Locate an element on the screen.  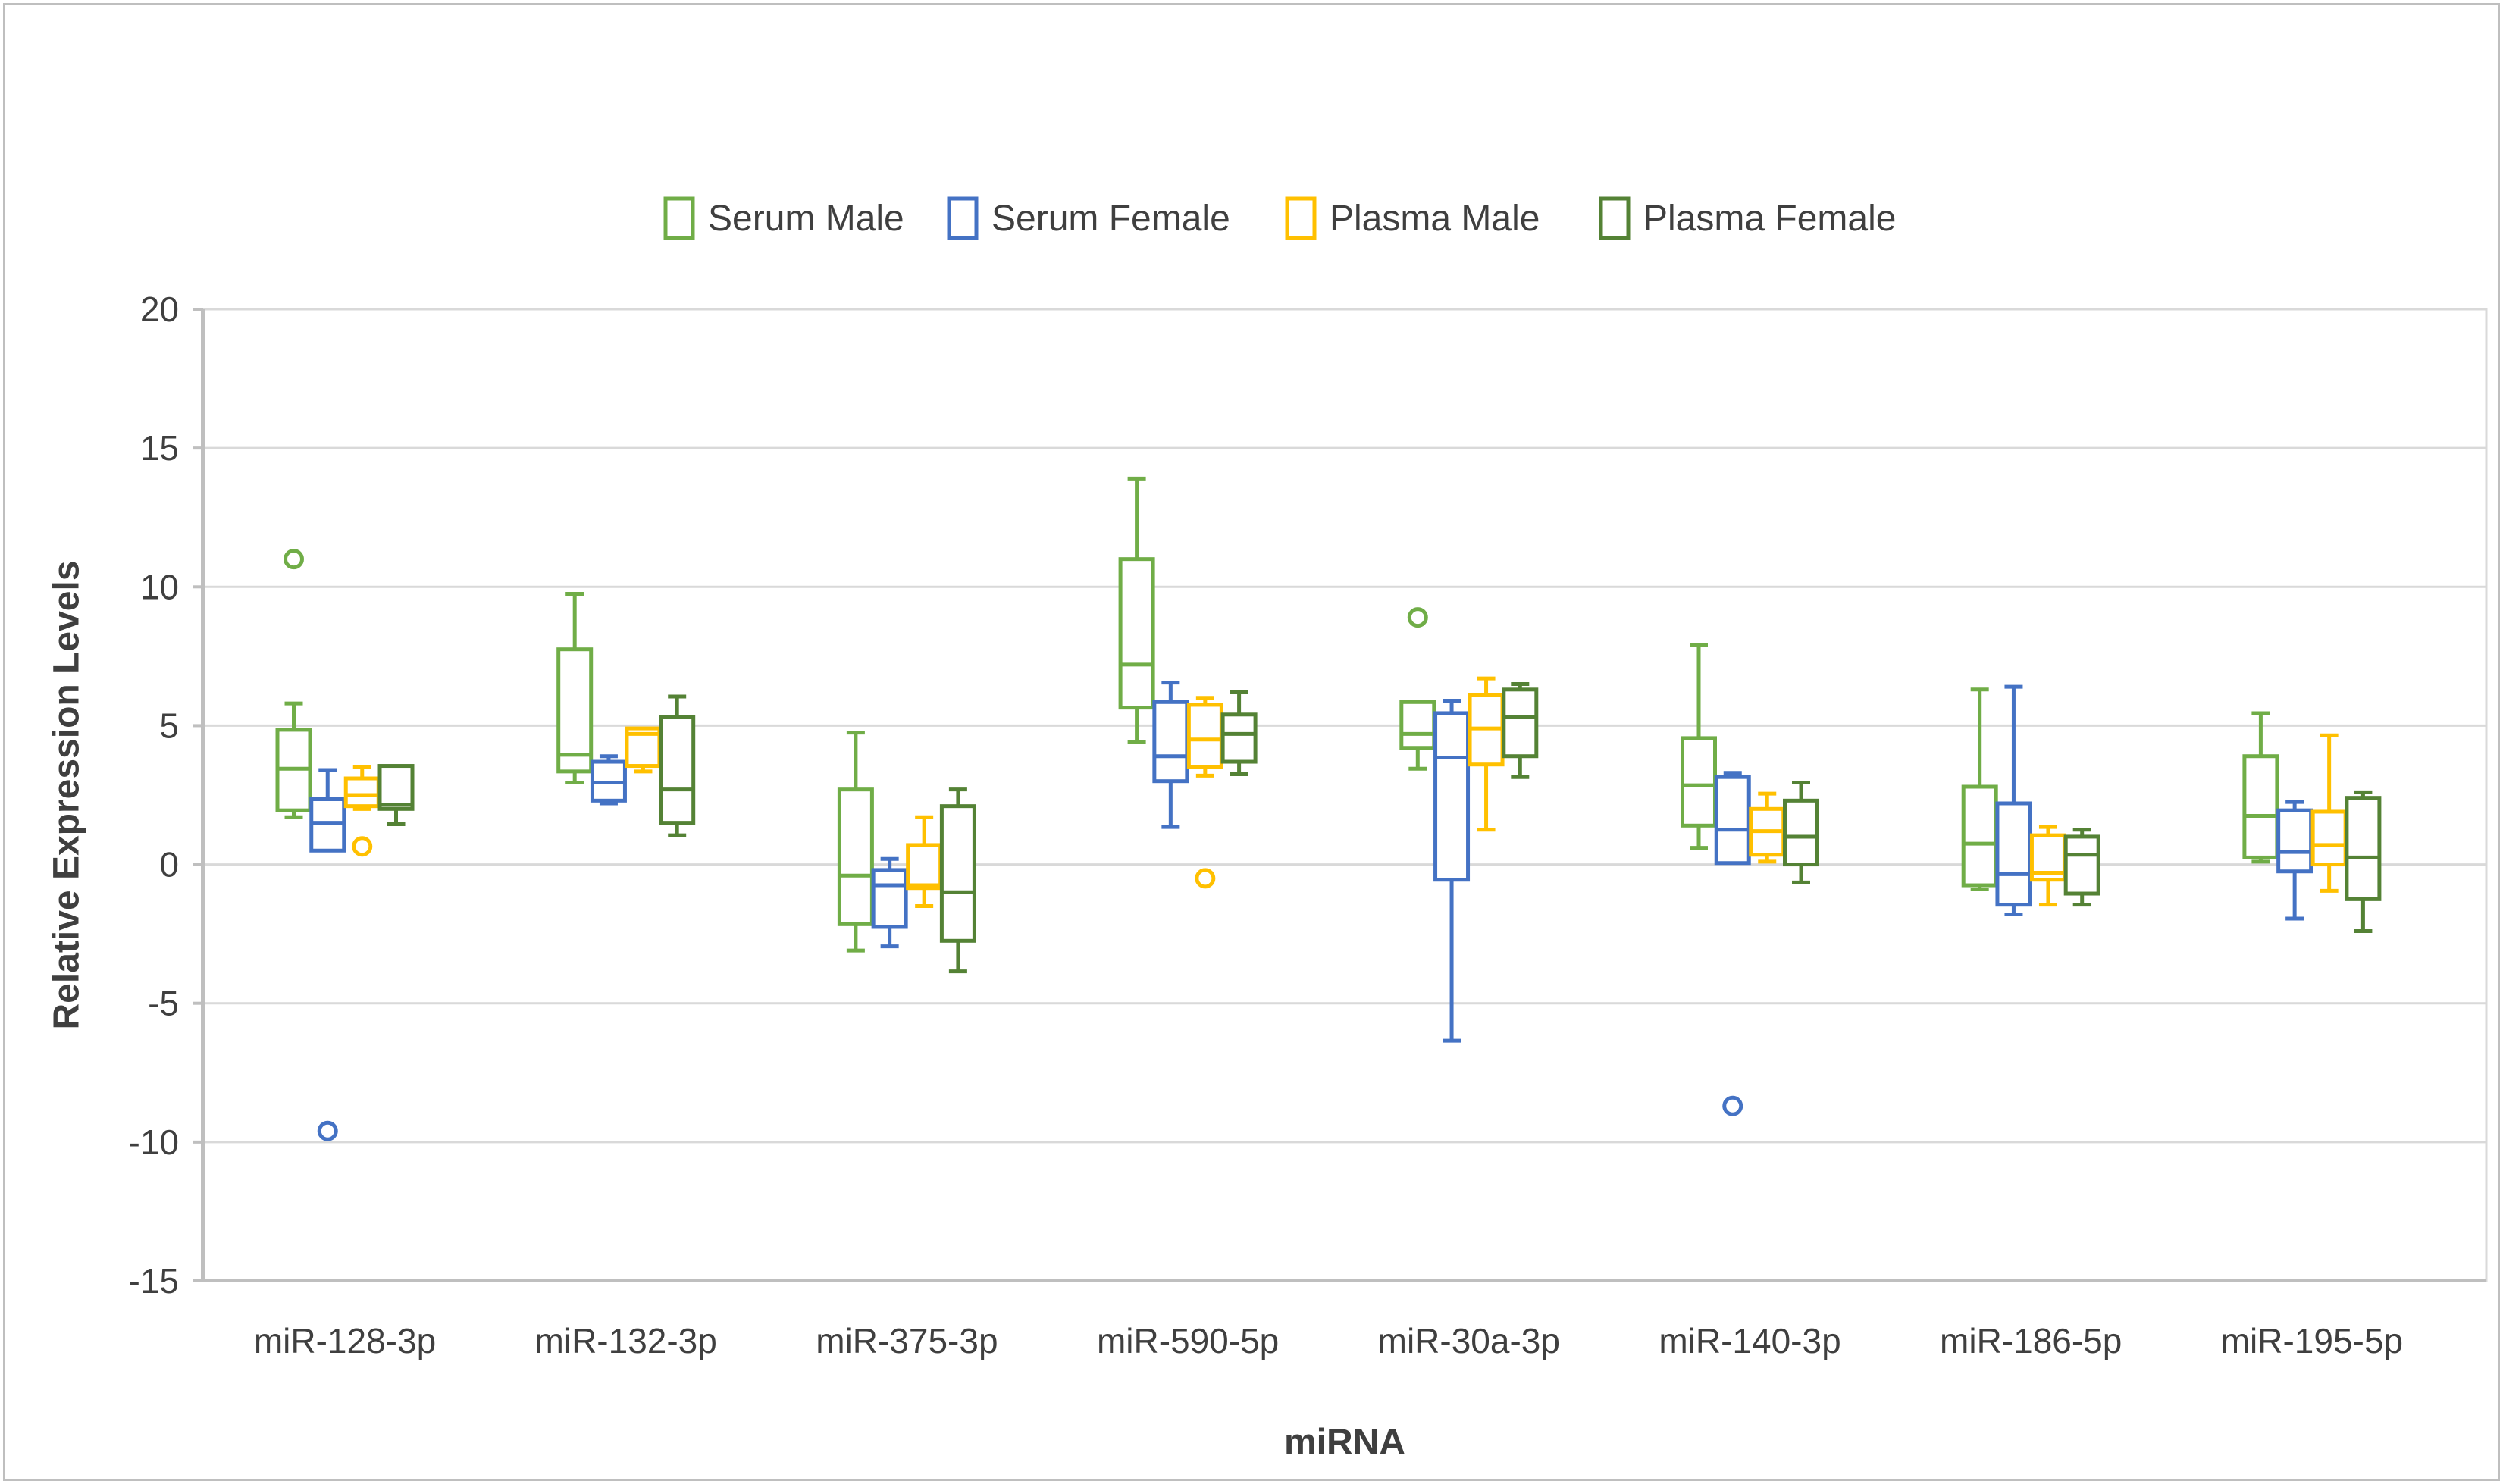
box-serum-male-miR-132-3p is located at coordinates (575, 688).